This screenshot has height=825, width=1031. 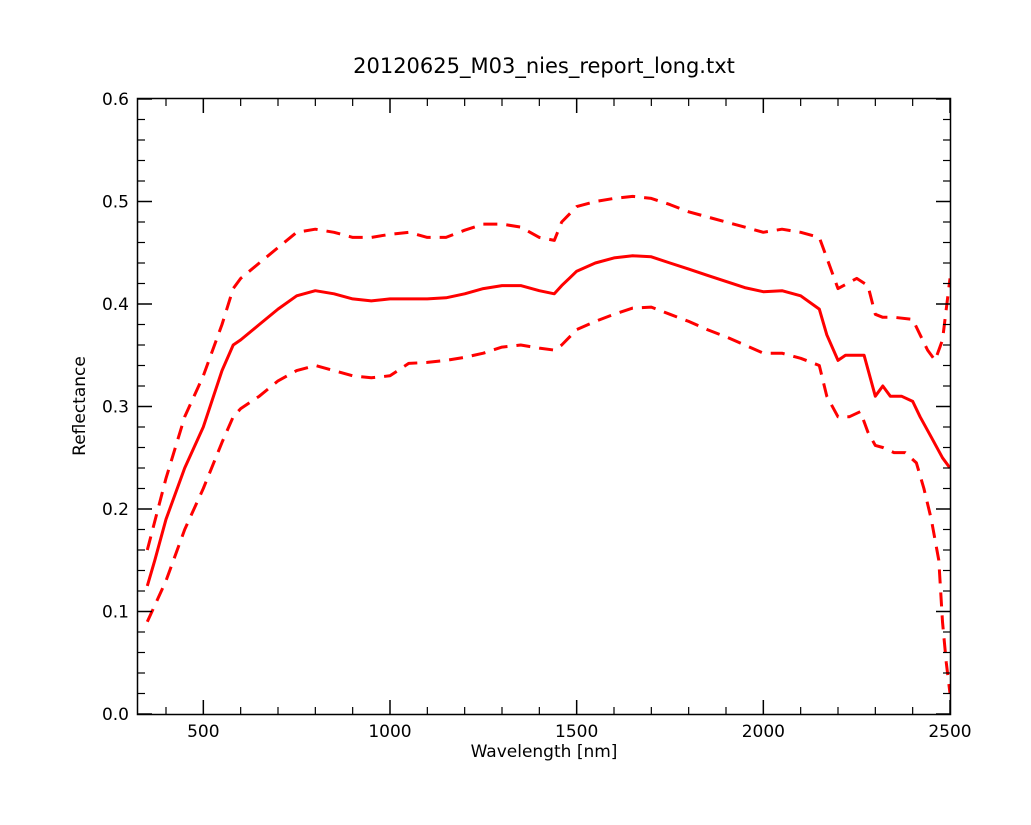 I want to click on y-tick-label: 0.0, so click(x=115, y=715).